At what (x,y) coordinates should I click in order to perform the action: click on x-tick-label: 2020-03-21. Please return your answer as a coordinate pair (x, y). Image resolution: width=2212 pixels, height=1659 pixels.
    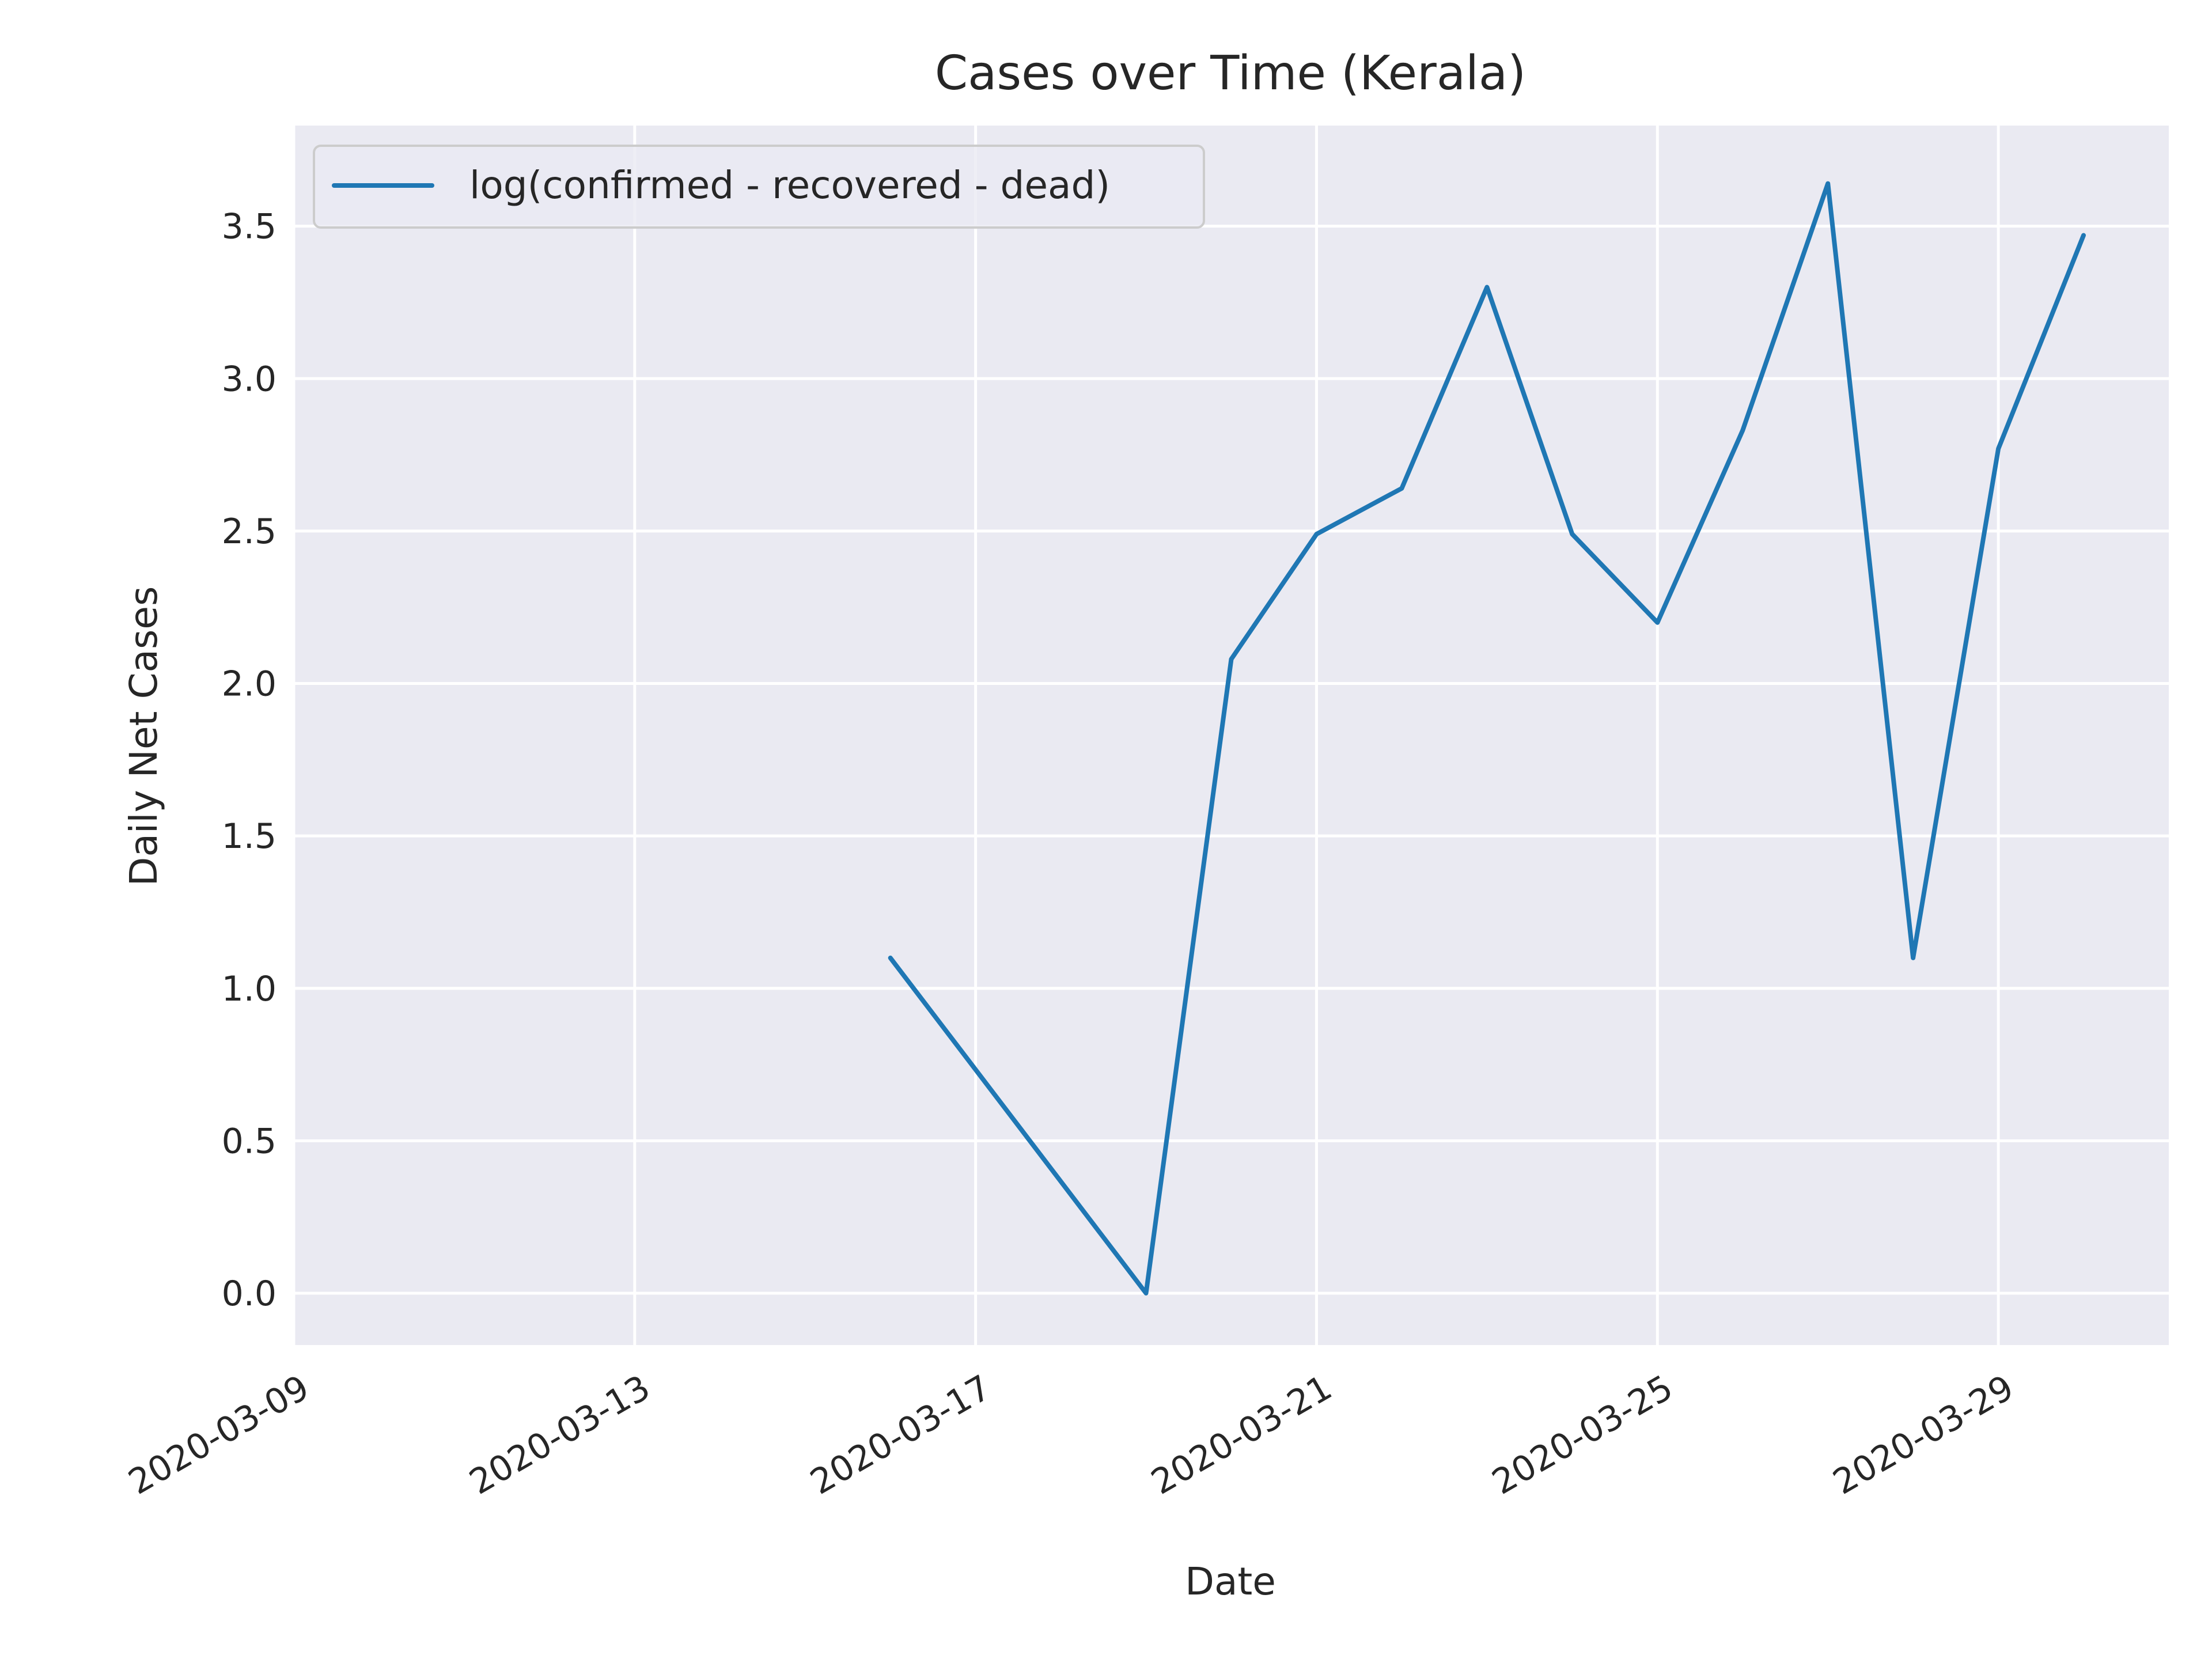
    Looking at the image, I should click on (1242, 1435).